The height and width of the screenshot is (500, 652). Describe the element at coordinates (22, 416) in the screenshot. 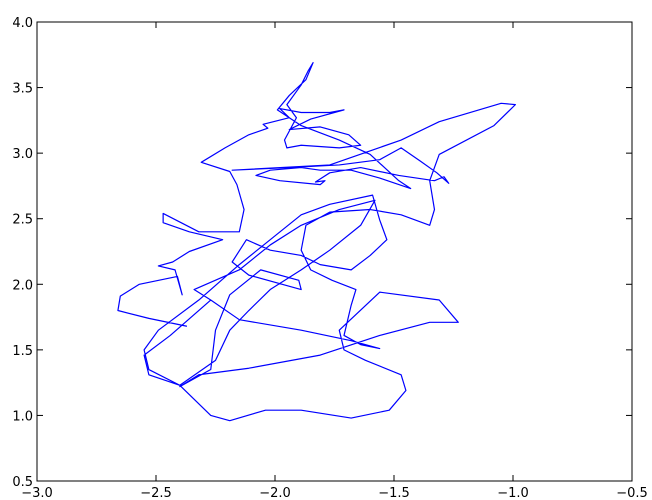

I see `y-tick-label: 1.0` at that location.